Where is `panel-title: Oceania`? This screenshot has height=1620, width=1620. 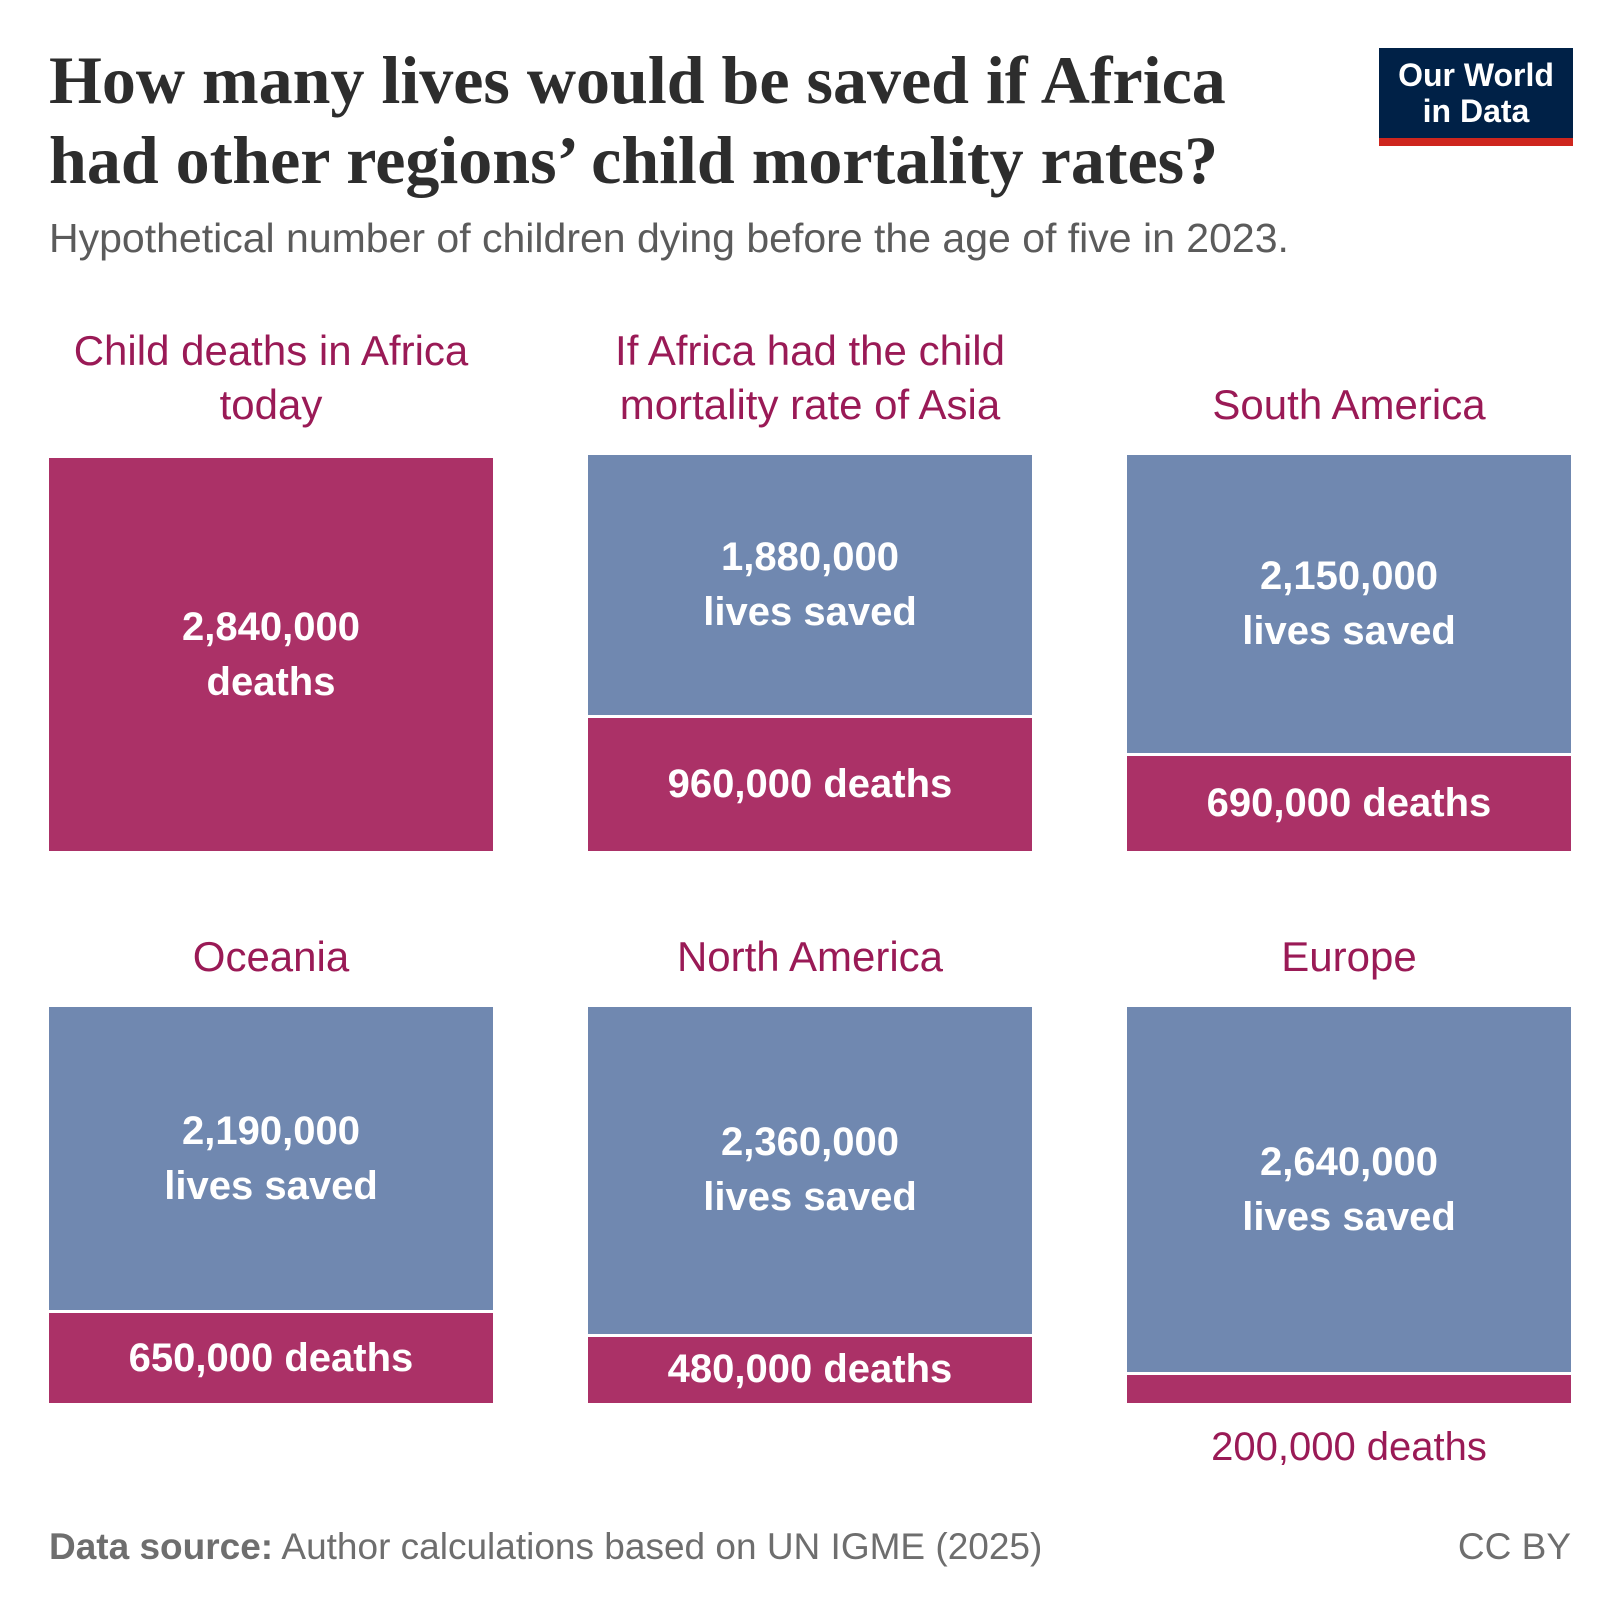 panel-title: Oceania is located at coordinates (271, 956).